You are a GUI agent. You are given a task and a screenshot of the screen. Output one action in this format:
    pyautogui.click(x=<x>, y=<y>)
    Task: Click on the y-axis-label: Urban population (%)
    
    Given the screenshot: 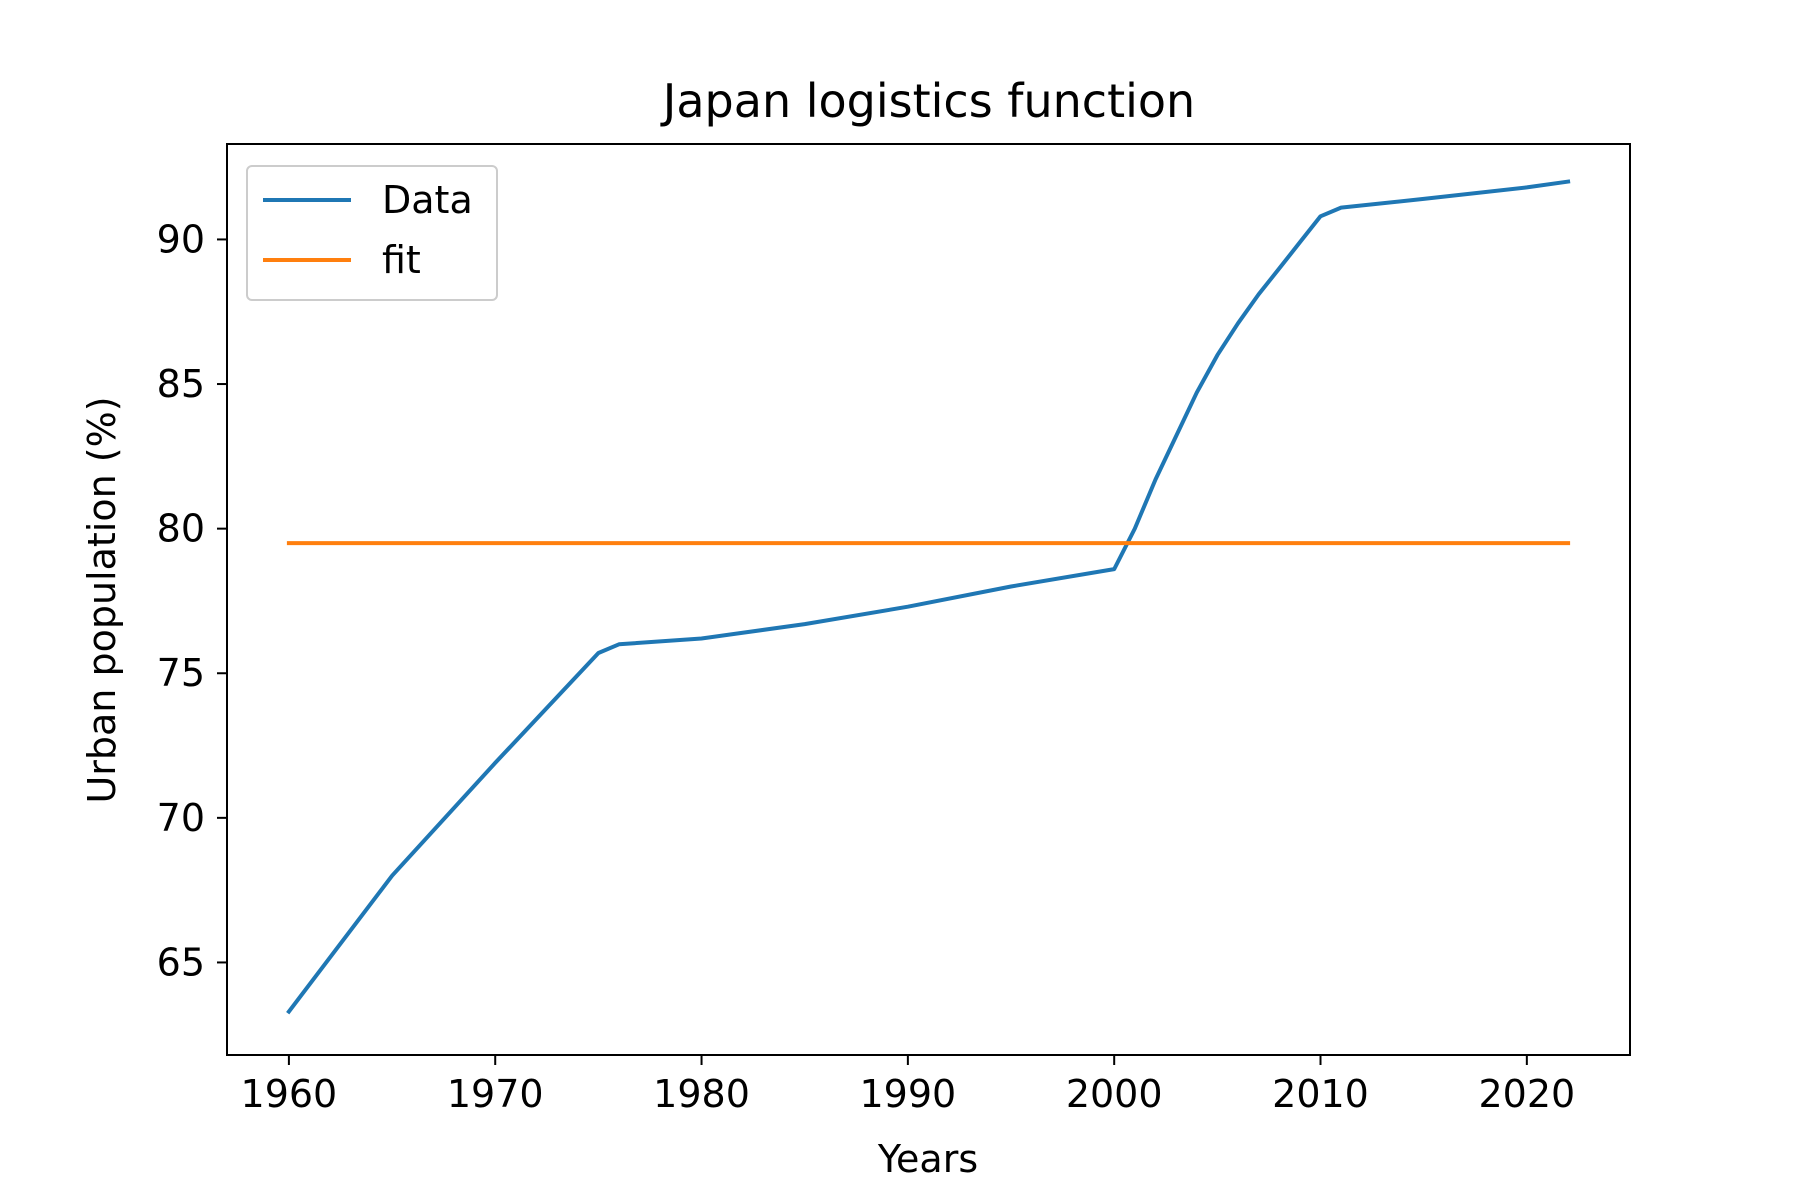 What is the action you would take?
    pyautogui.click(x=102, y=599)
    